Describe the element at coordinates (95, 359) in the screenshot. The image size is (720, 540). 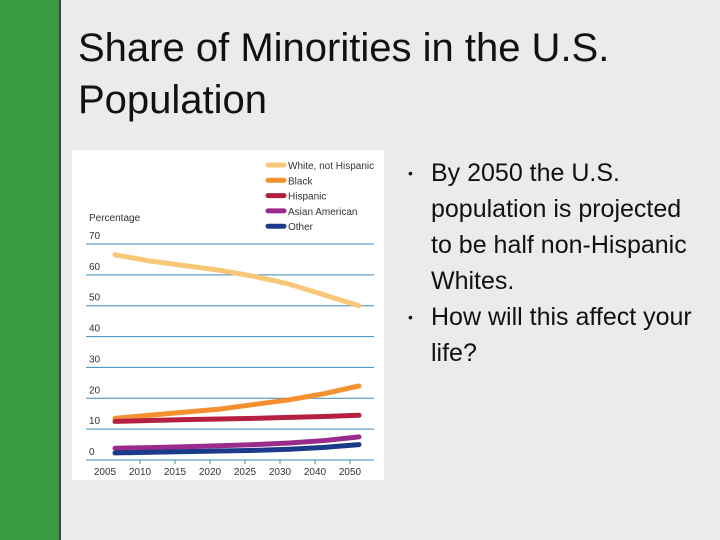
I see `y-tick-label: 30` at that location.